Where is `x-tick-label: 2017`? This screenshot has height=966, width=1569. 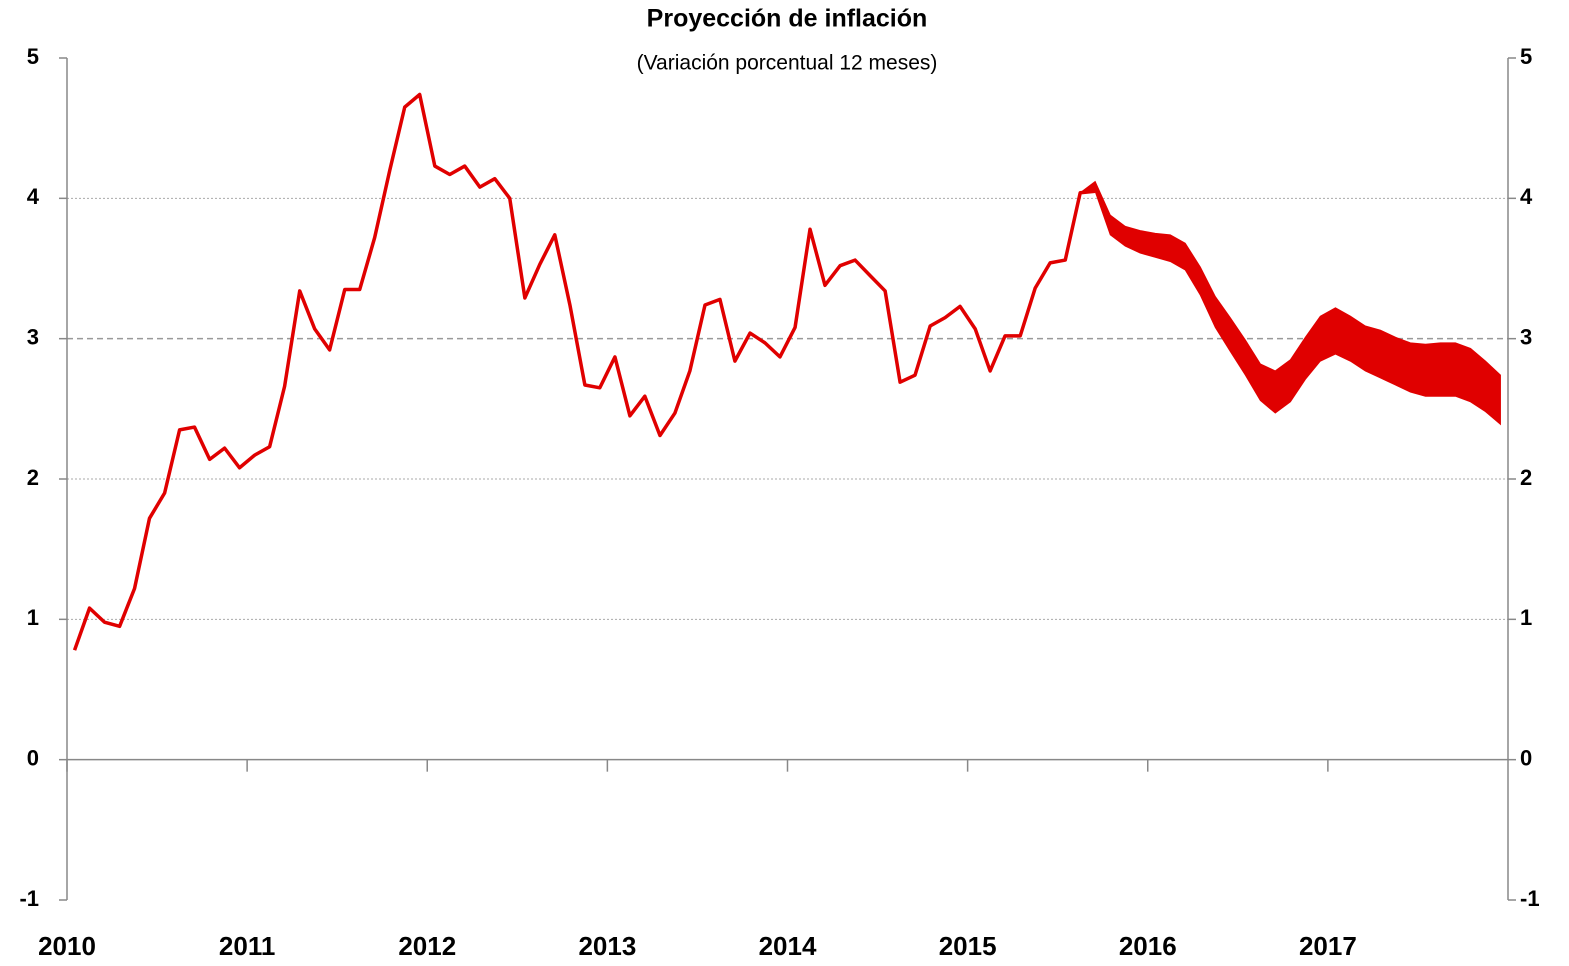 x-tick-label: 2017 is located at coordinates (1328, 946).